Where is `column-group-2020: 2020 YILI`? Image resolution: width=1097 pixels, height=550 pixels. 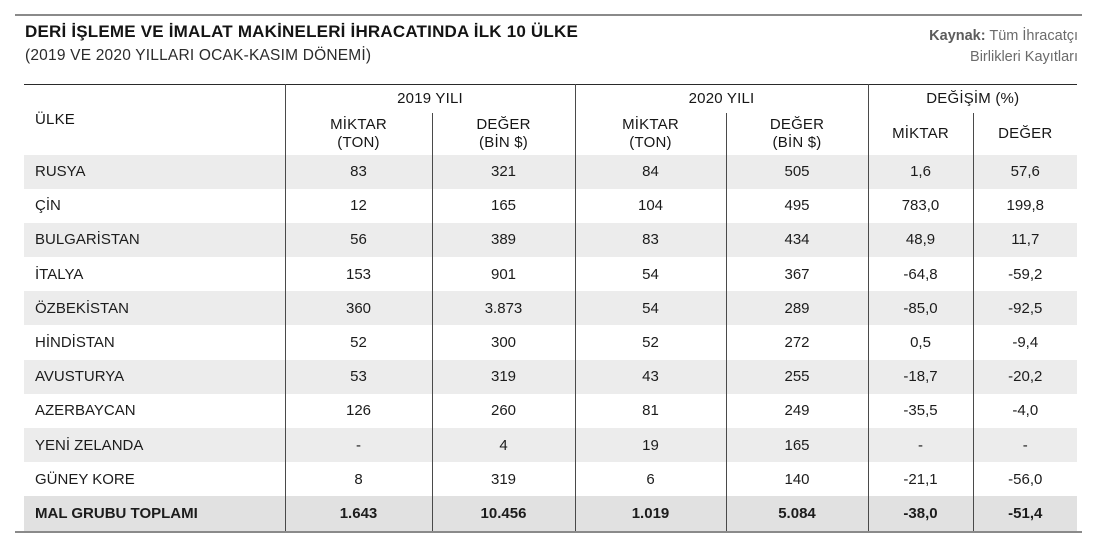 column-group-2020: 2020 YILI is located at coordinates (722, 98).